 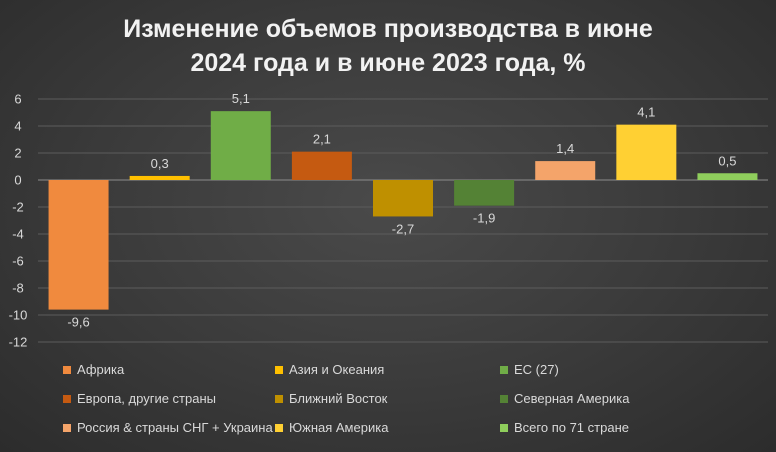 What do you see at coordinates (388, 63) in the screenshot?
I see `chart-title-line-2: 2024 года и в июне 2023 года, %` at bounding box center [388, 63].